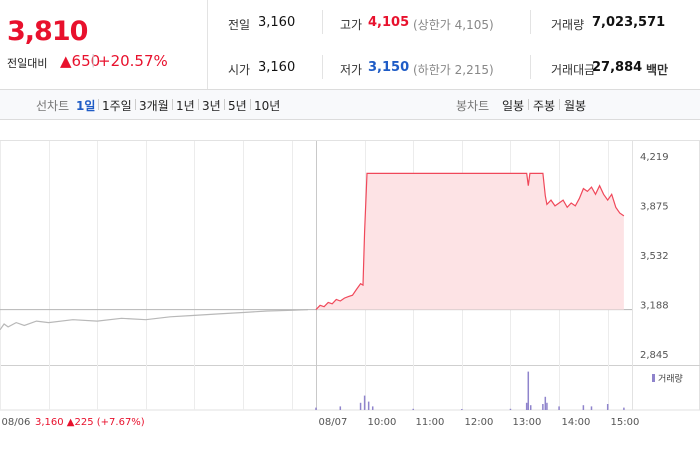 This screenshot has height=450, width=700. Describe the element at coordinates (239, 70) in the screenshot. I see `info-label: 시가` at that location.